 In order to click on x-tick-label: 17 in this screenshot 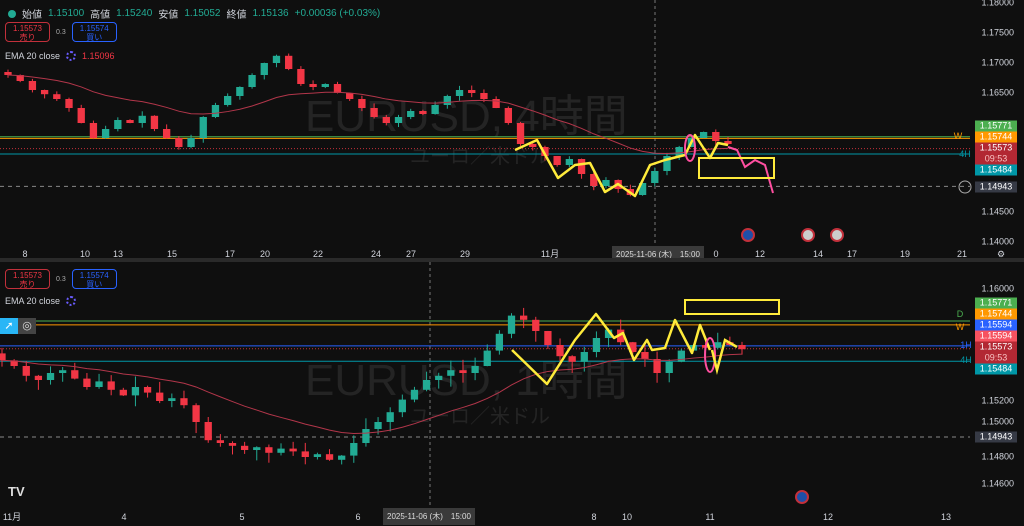, I will do `click(852, 254)`.